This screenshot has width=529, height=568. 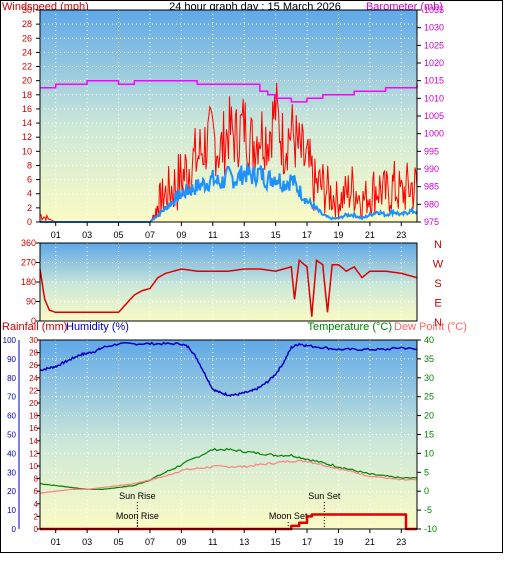 What do you see at coordinates (14, 529) in the screenshot?
I see `humidity-tick-0: 0` at bounding box center [14, 529].